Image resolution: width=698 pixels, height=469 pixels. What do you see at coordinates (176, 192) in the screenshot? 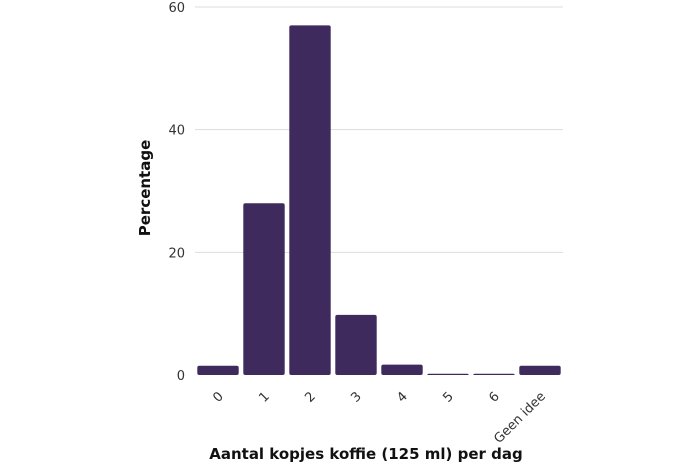
I see `y-axis-ticks: 0 20 40 60` at bounding box center [176, 192].